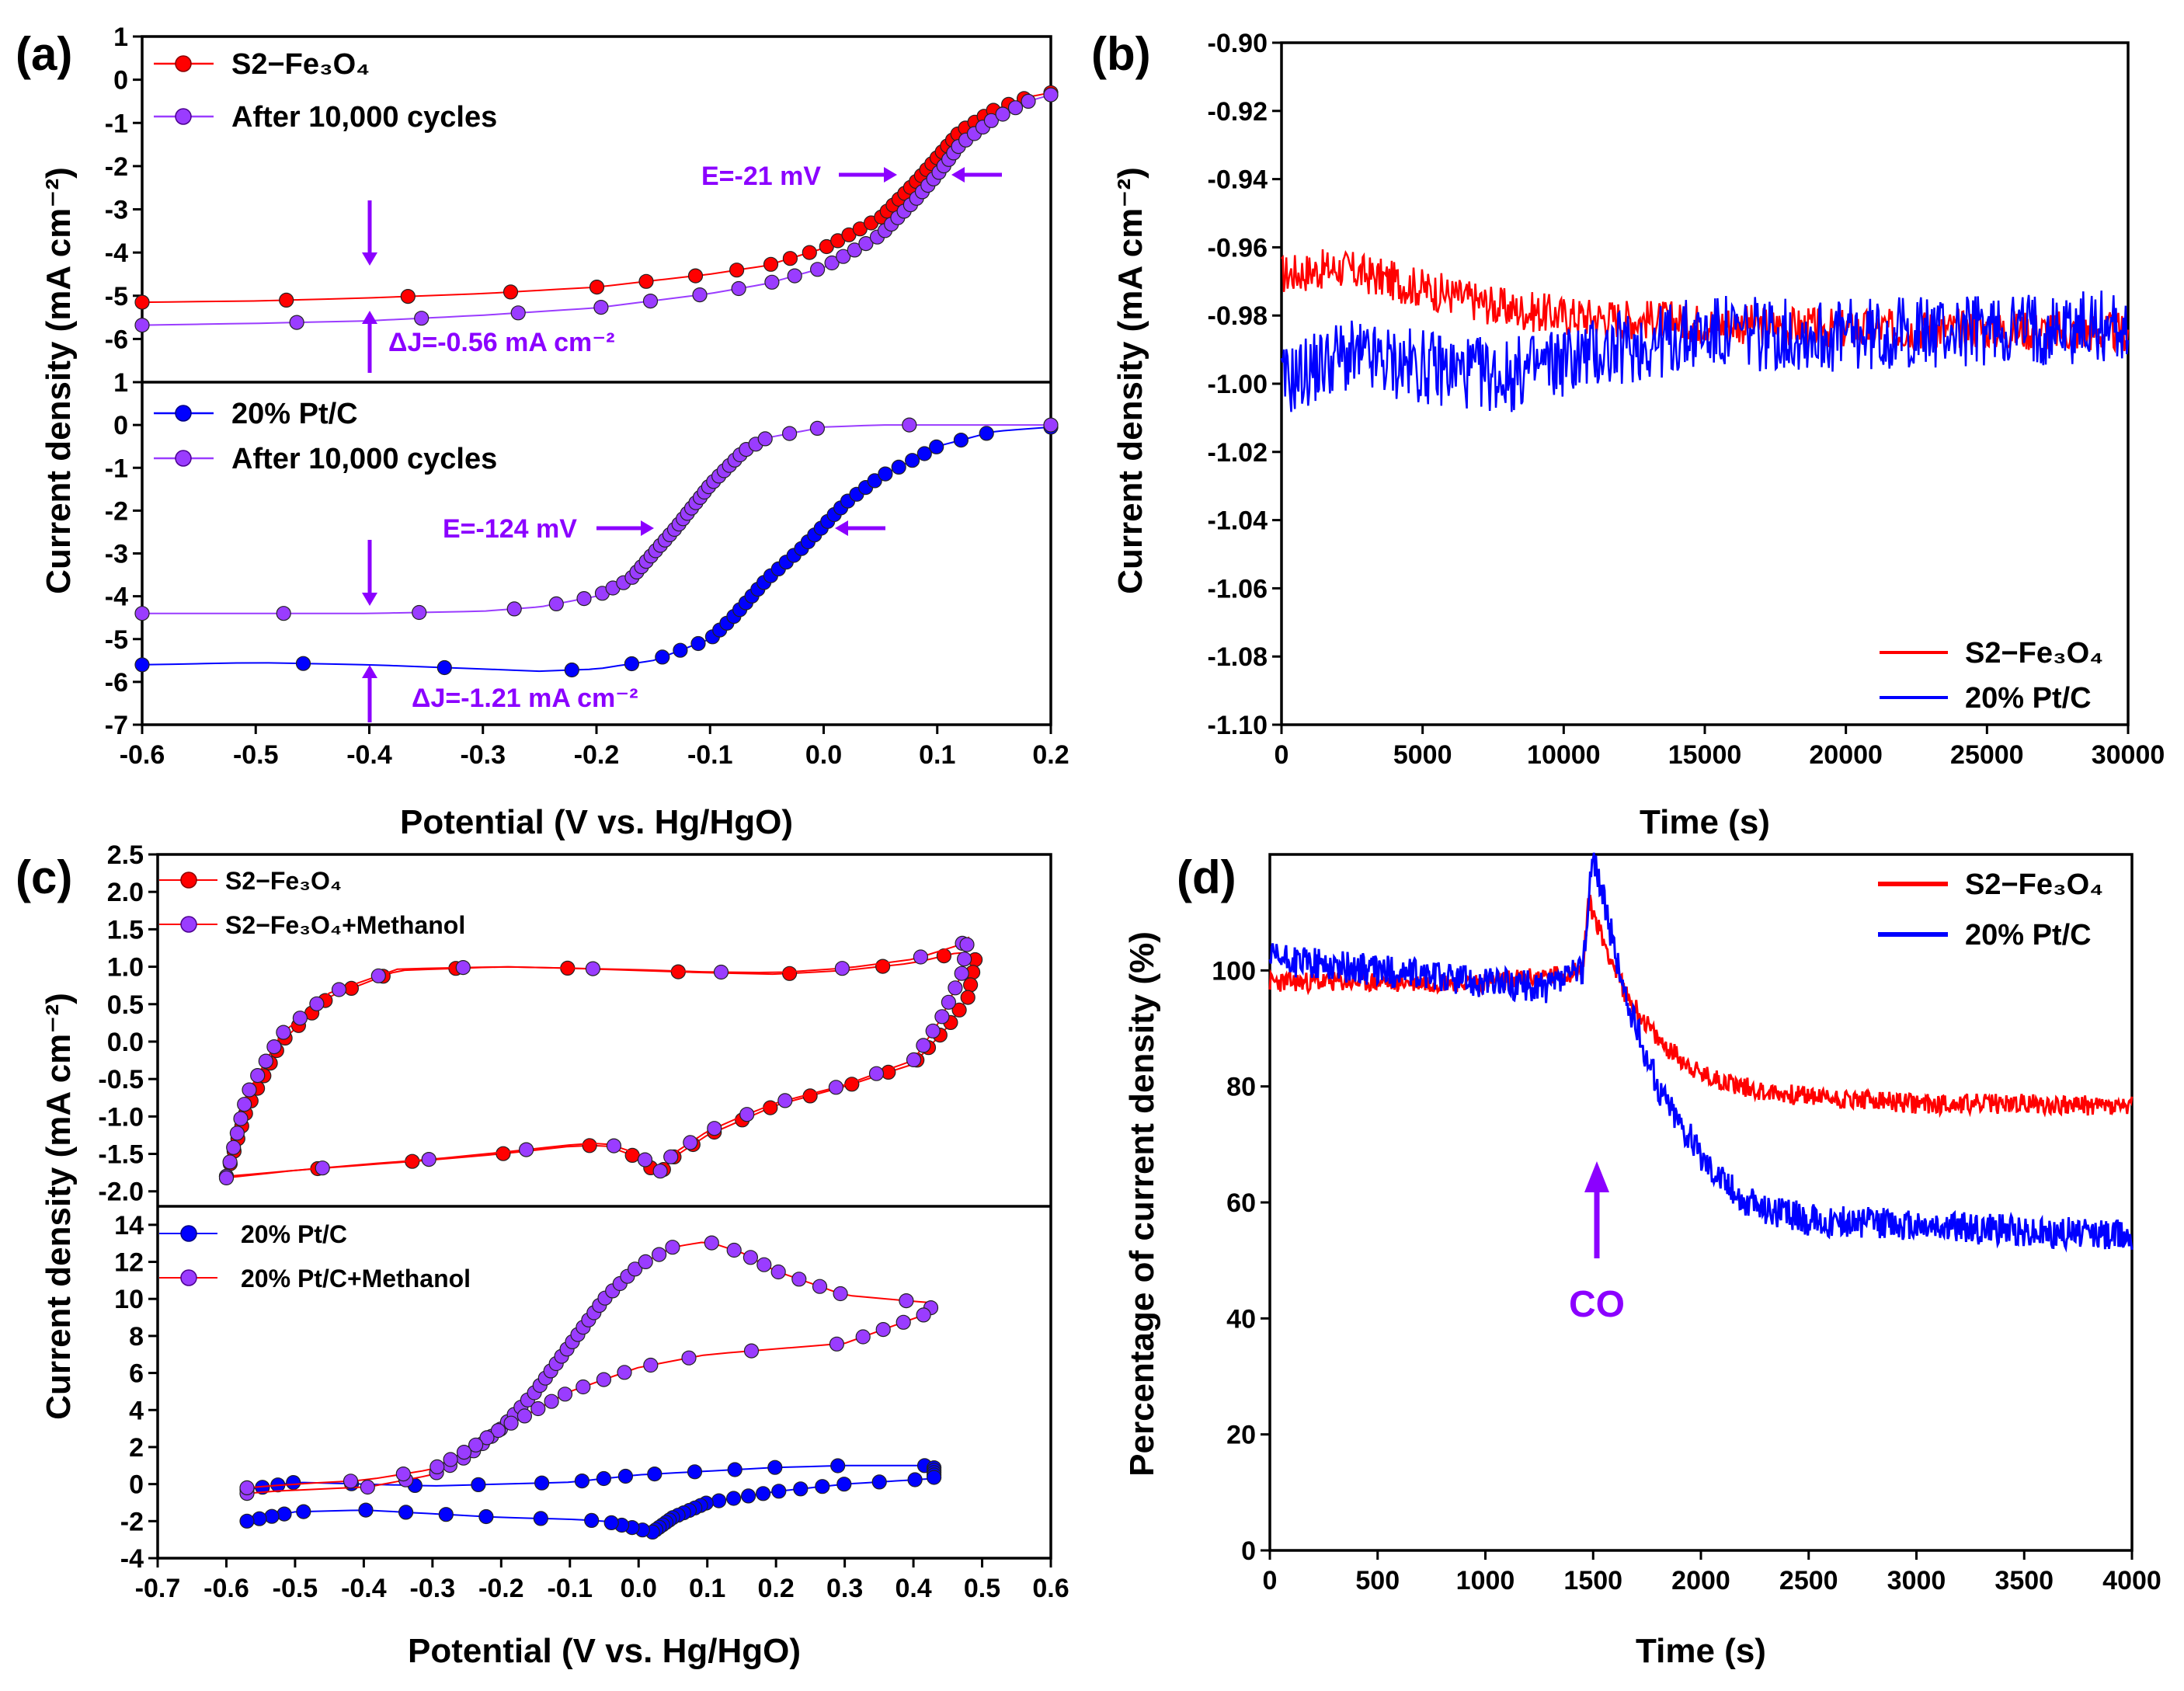 The image size is (2184, 1691). Describe the element at coordinates (117, 726) in the screenshot. I see `panel-a-bottom-ytick-label: -7` at that location.